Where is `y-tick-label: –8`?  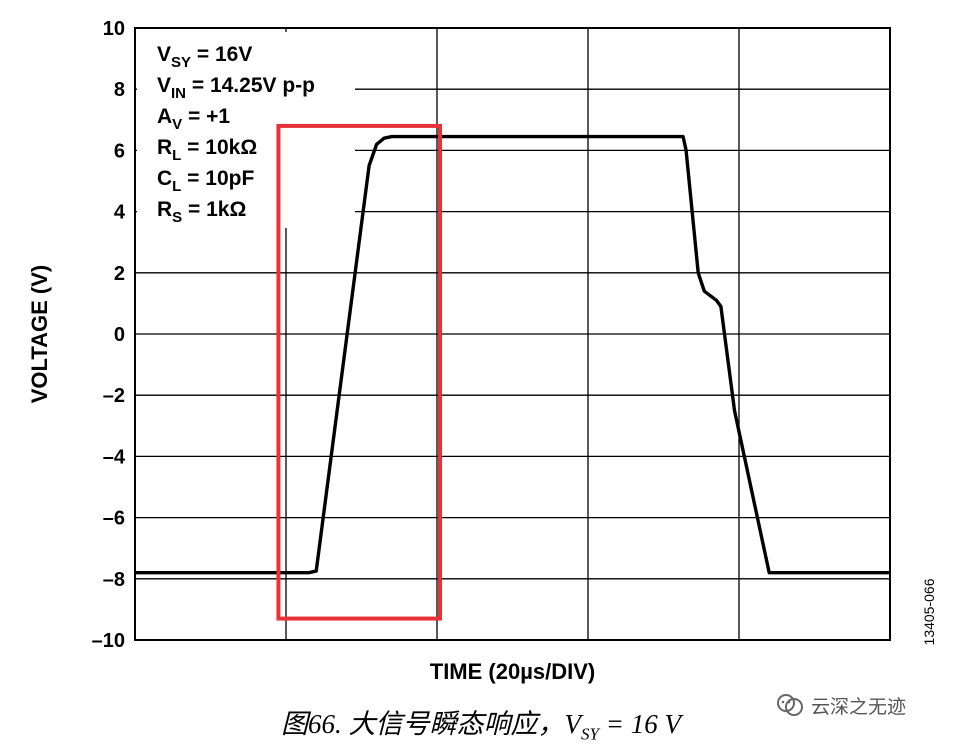
y-tick-label: –8 is located at coordinates (114, 580).